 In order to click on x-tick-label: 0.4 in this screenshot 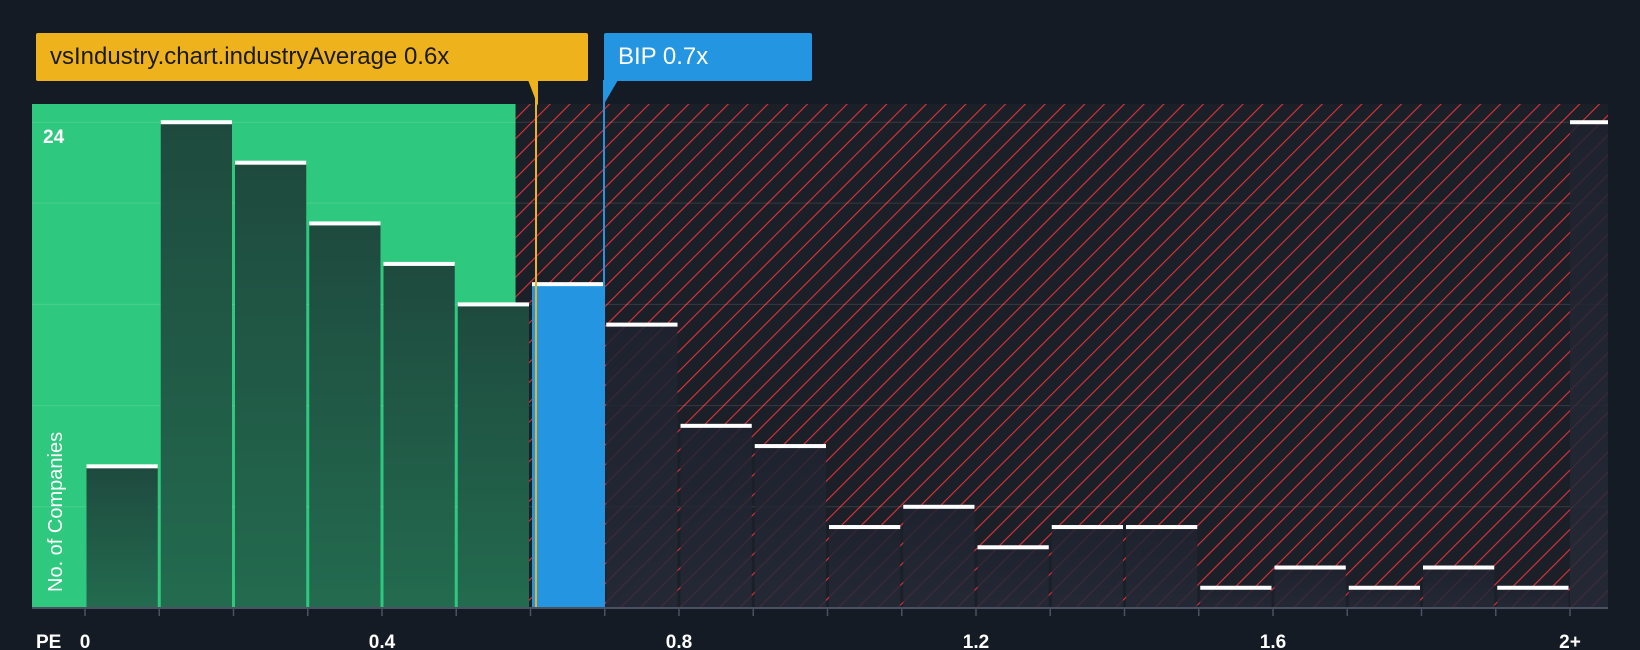, I will do `click(382, 641)`.